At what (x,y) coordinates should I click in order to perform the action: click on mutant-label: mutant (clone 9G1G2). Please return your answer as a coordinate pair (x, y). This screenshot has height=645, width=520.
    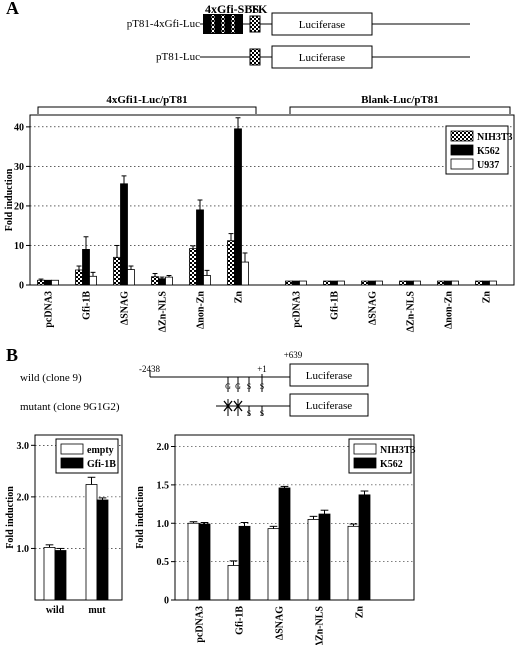
    Looking at the image, I should click on (70, 407).